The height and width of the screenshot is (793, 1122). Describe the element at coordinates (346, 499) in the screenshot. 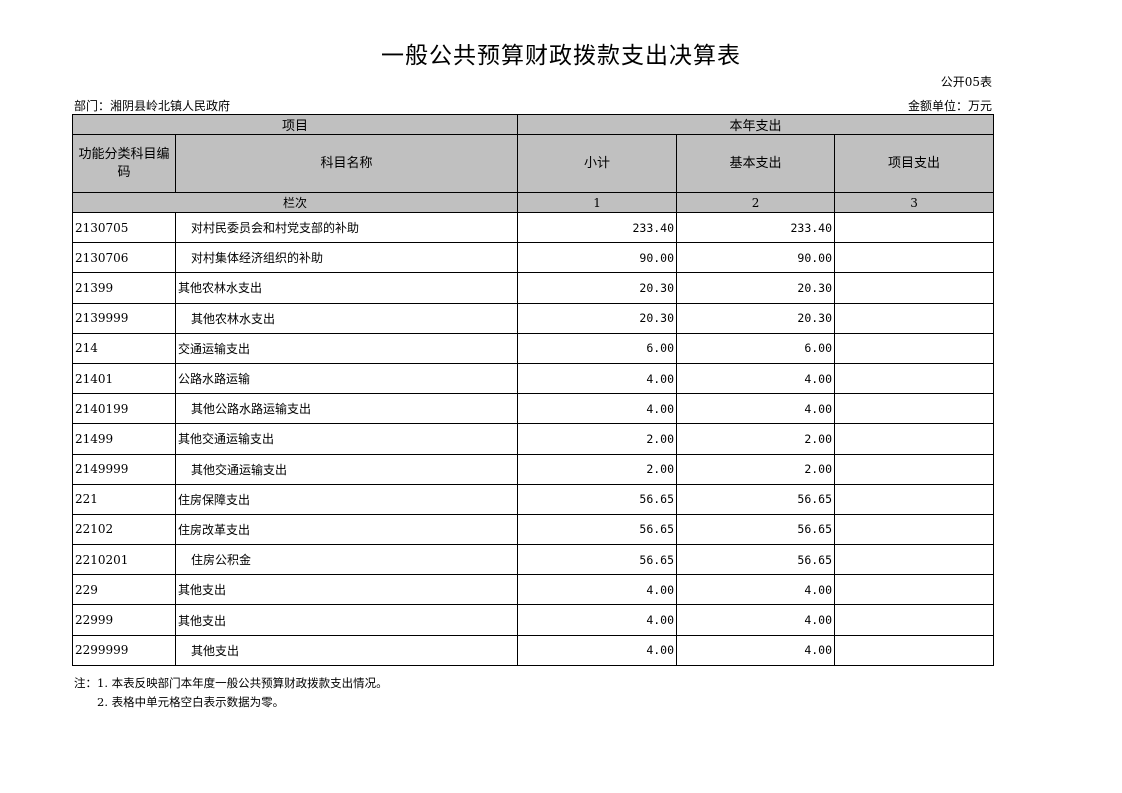

I see `row-name: 住房保障支出` at that location.